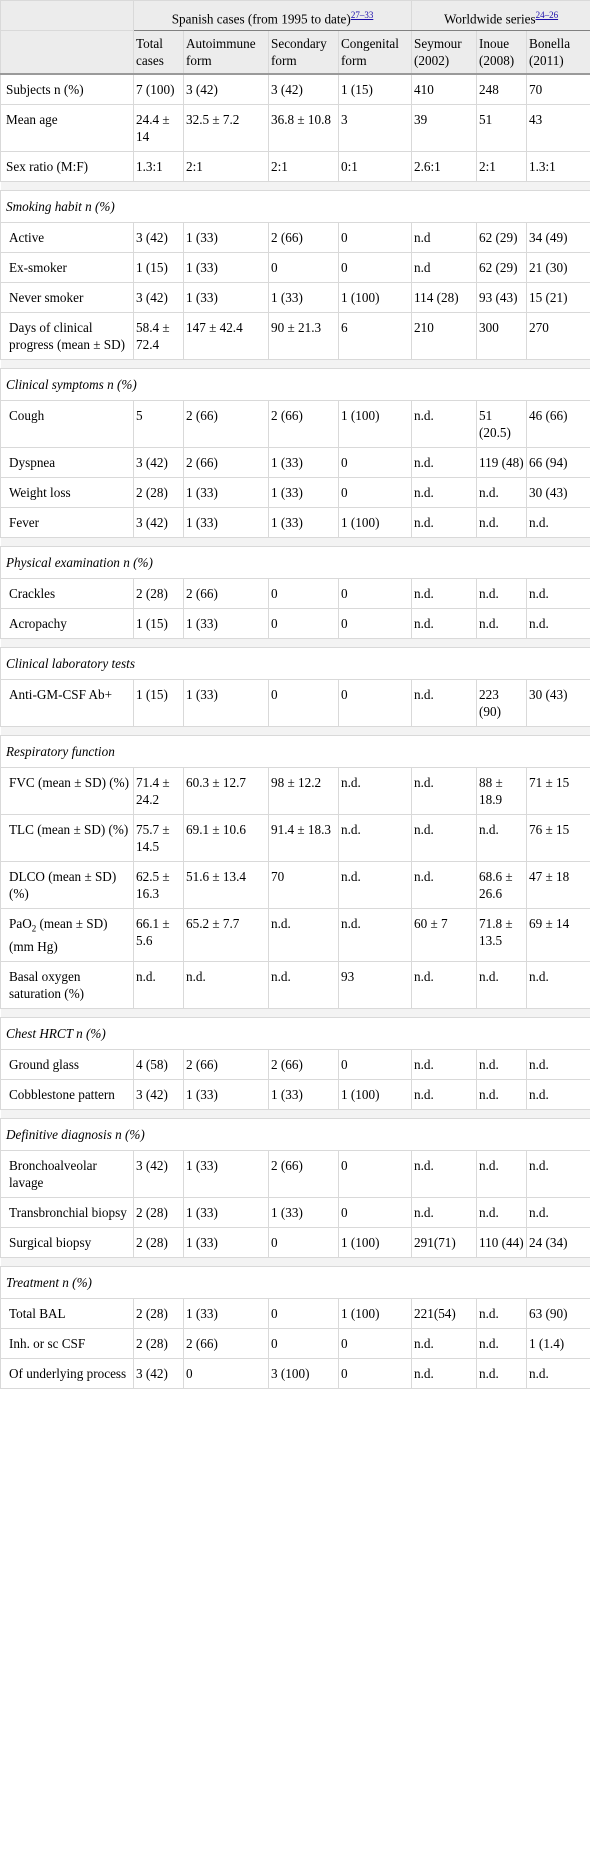 This screenshot has height=1858, width=590. What do you see at coordinates (502, 791) in the screenshot?
I see `table-cell: 88 ± 18.9` at bounding box center [502, 791].